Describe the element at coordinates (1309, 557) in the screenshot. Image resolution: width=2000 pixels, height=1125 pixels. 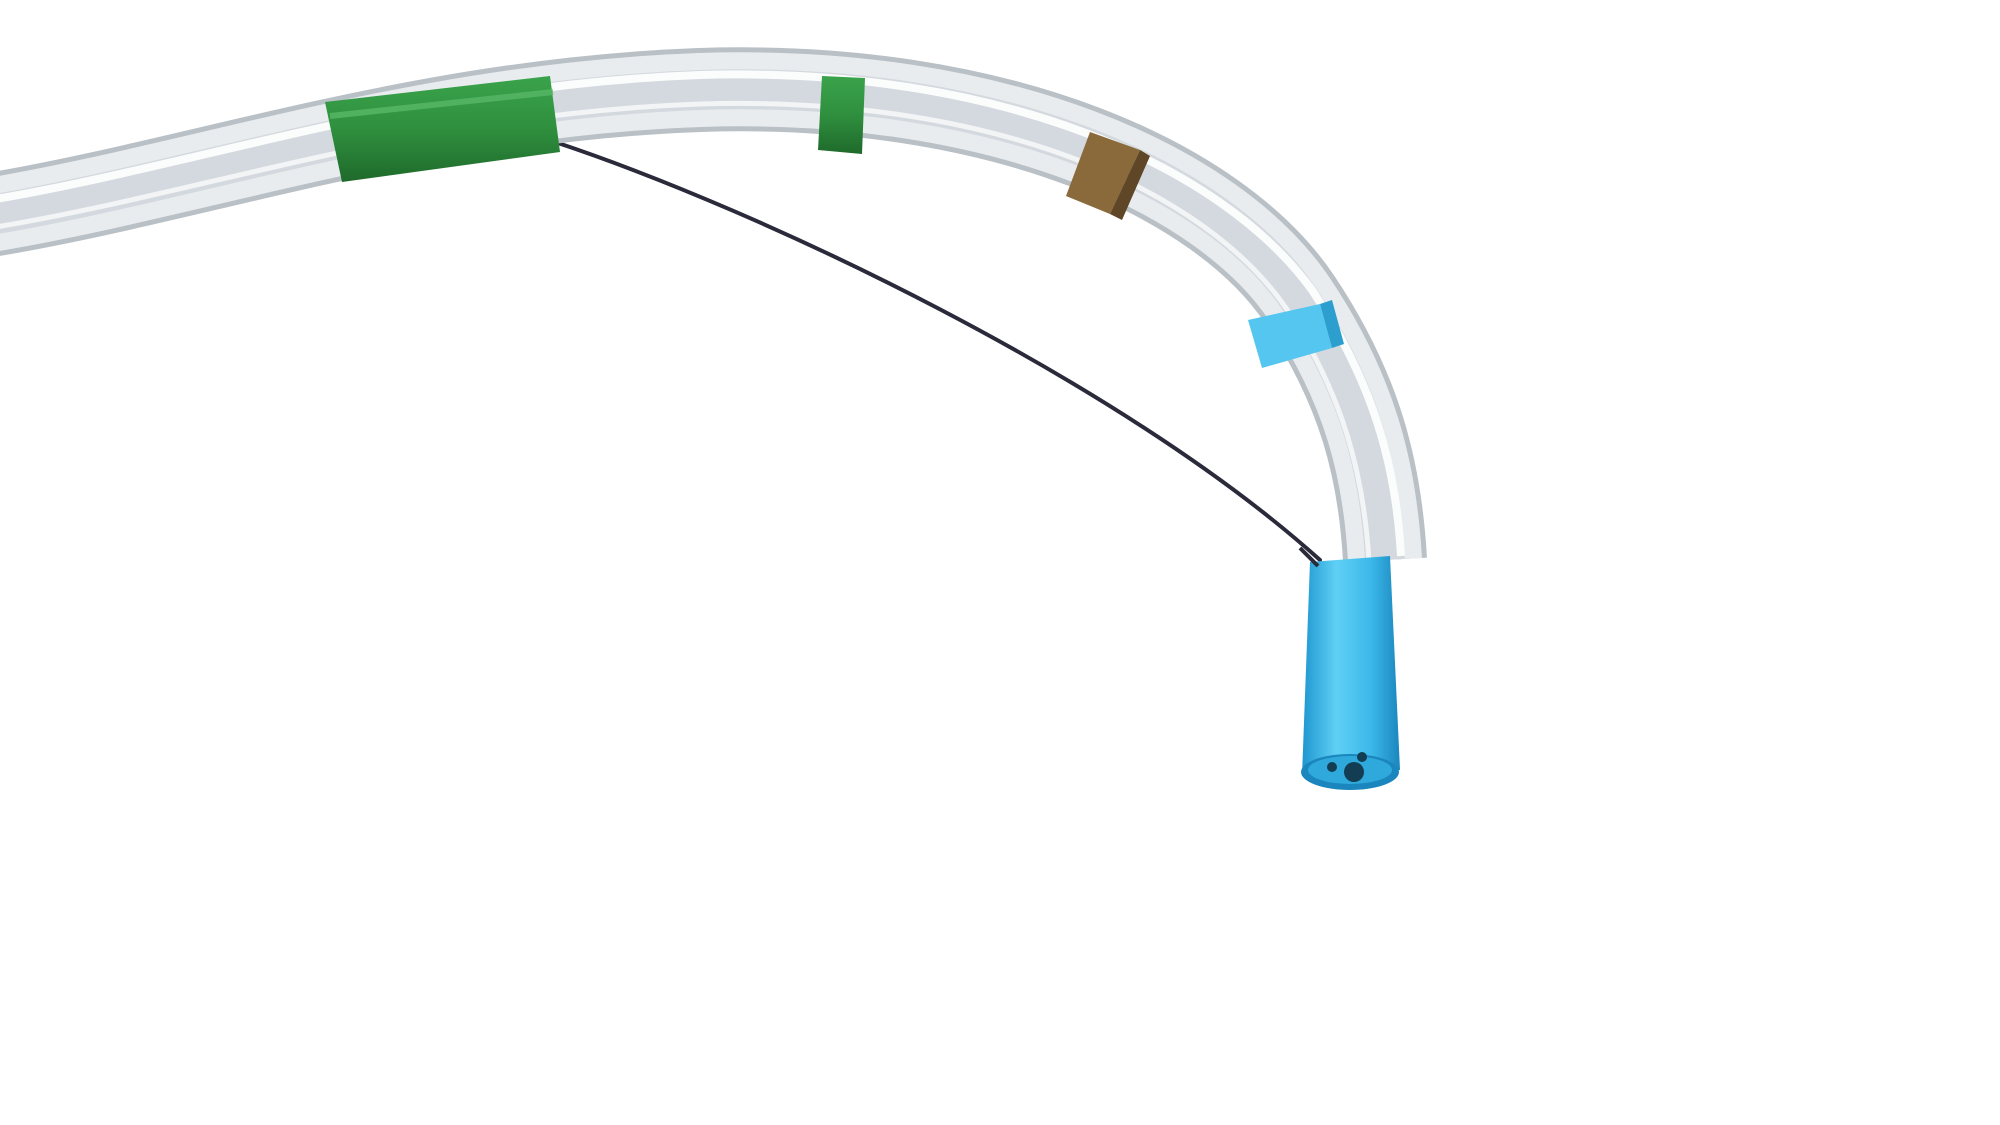
I see `pull-wire-anchor` at that location.